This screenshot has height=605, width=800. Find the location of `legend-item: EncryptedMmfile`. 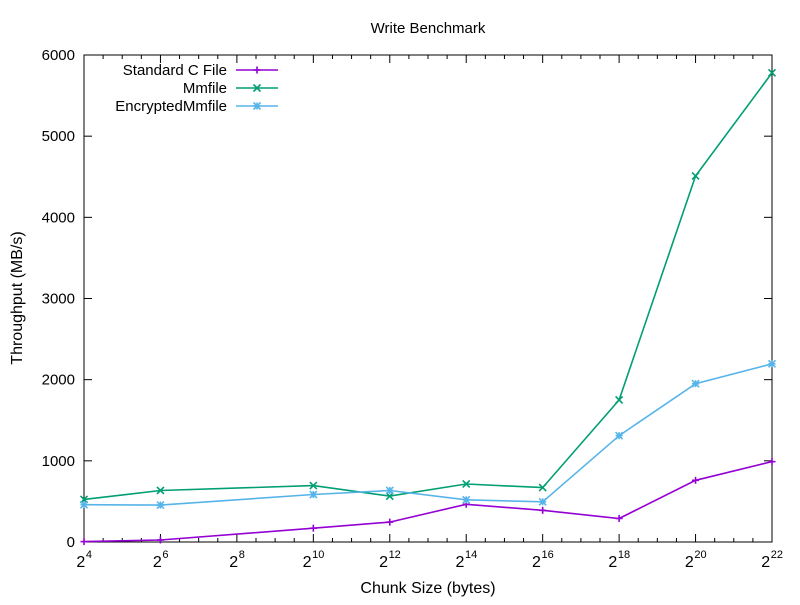

legend-item: EncryptedMmfile is located at coordinates (196, 106).